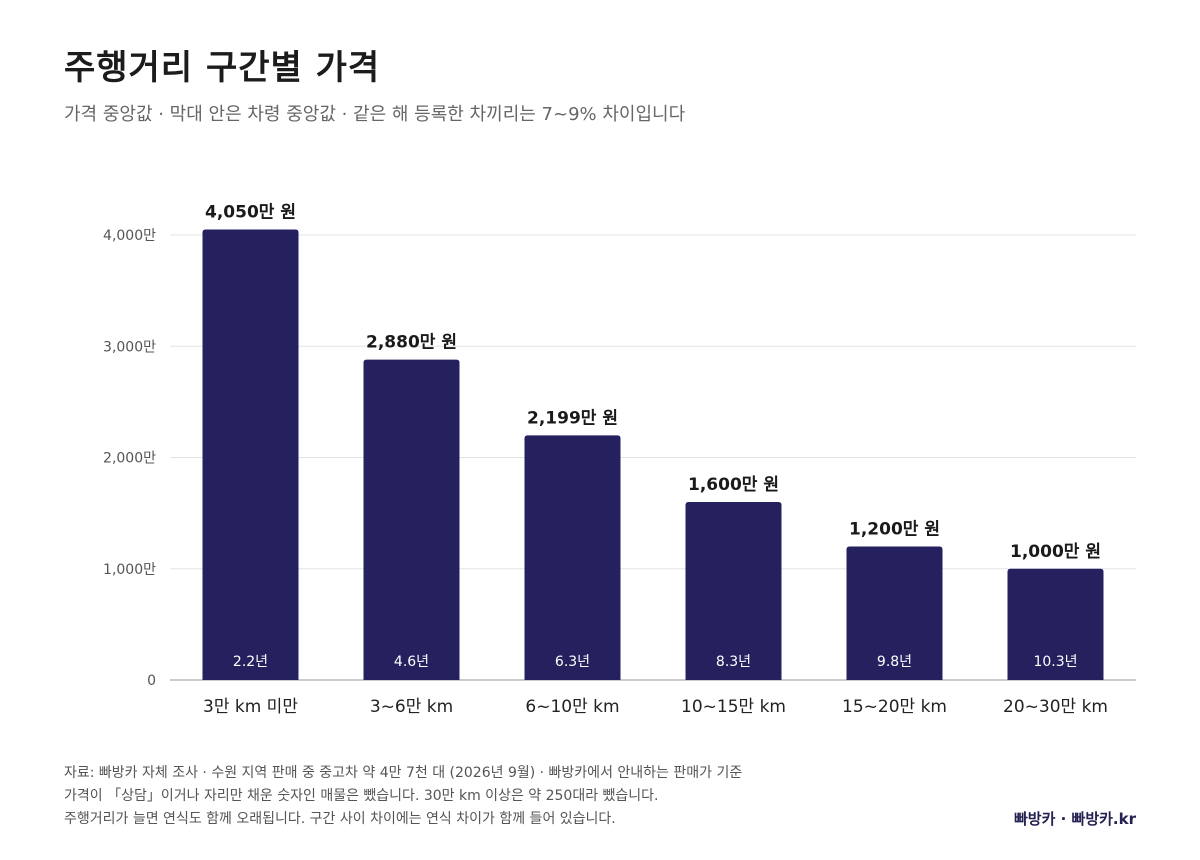 This screenshot has width=1200, height=860. I want to click on bar-value-label: 4,050만 원, so click(250, 212).